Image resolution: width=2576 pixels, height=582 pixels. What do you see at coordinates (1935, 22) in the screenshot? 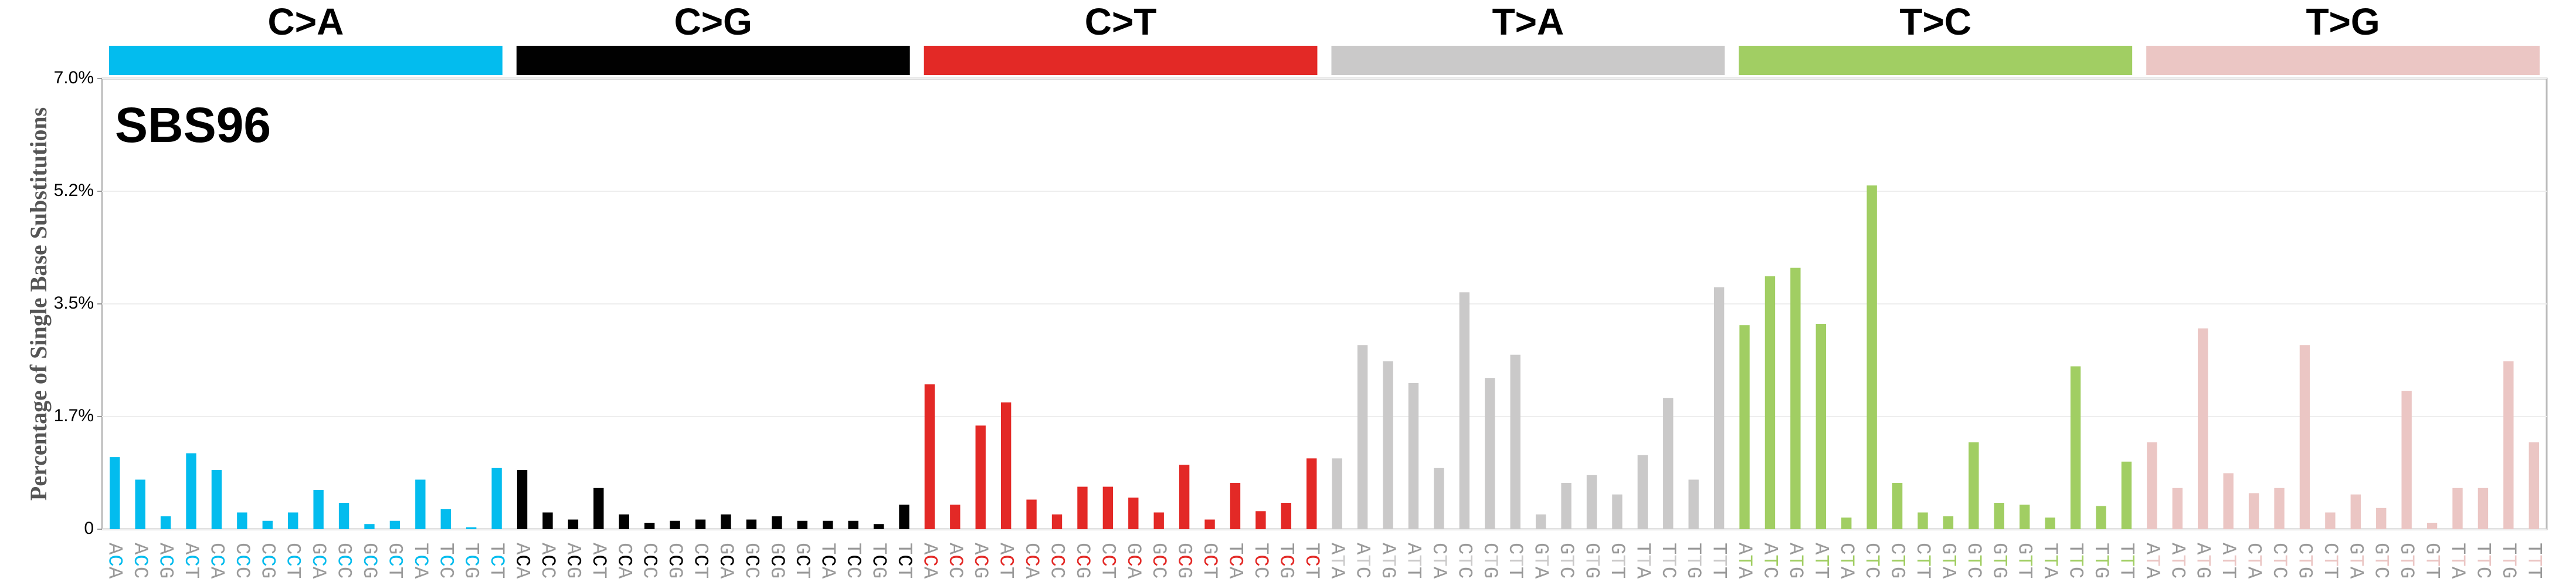
I see `group-header-label: T>C` at bounding box center [1935, 22].